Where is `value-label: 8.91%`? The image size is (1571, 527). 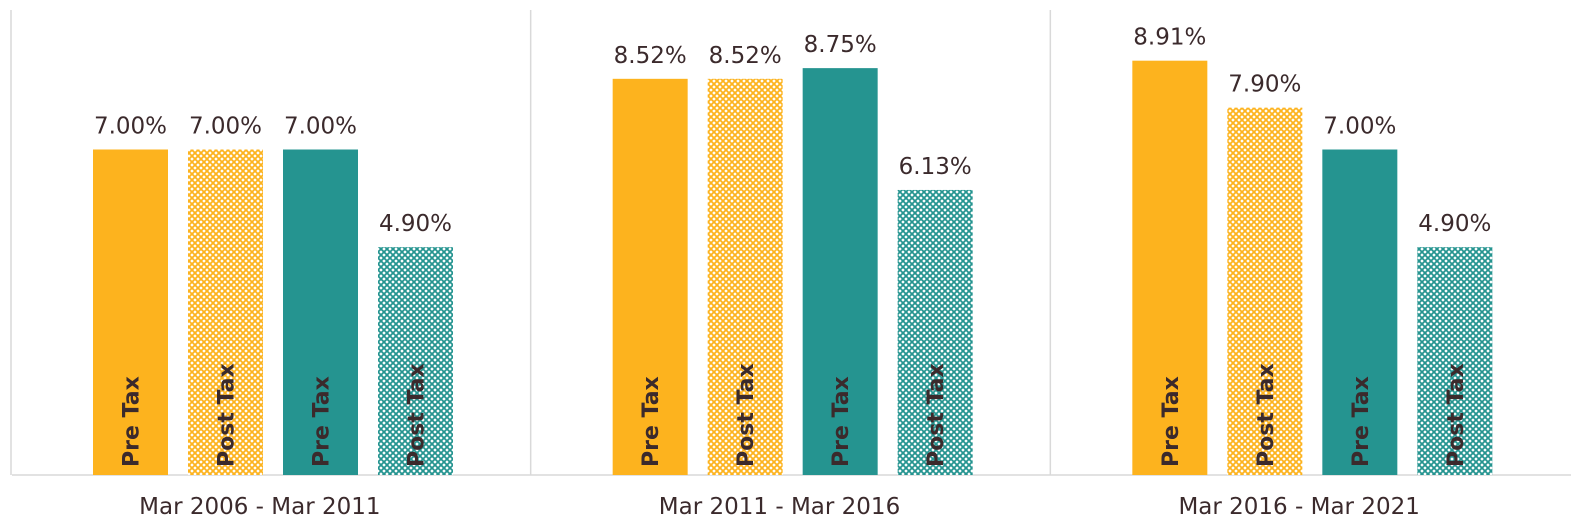 value-label: 8.91% is located at coordinates (1169, 38).